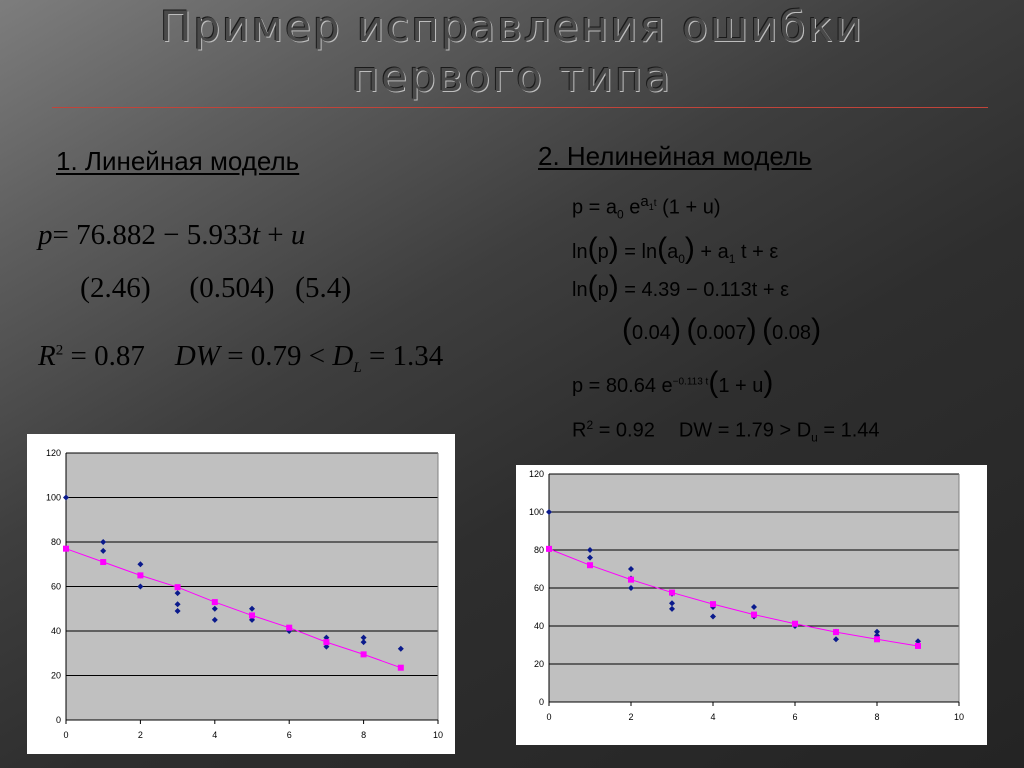 The image size is (1024, 768). I want to click on linear-std-errors: (2.46) (0.504) (5.4), so click(216, 287).